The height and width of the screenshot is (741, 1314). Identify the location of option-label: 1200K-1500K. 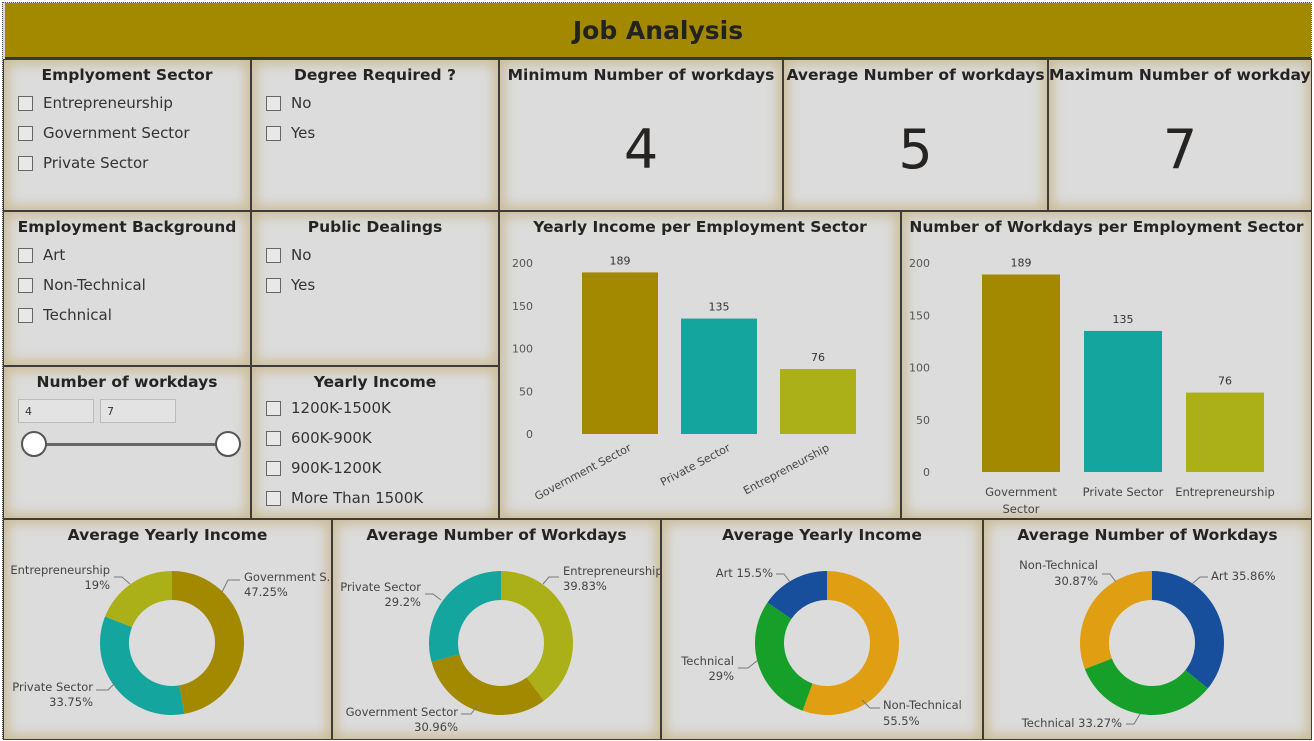
(341, 408).